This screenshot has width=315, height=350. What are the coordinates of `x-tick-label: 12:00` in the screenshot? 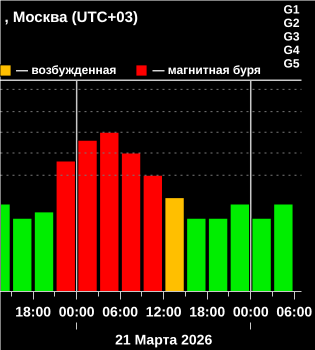 It's located at (164, 312).